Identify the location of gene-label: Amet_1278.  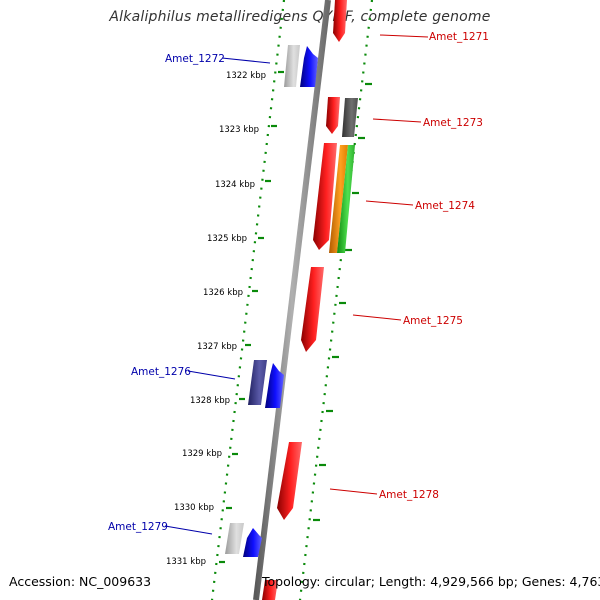
(409, 495).